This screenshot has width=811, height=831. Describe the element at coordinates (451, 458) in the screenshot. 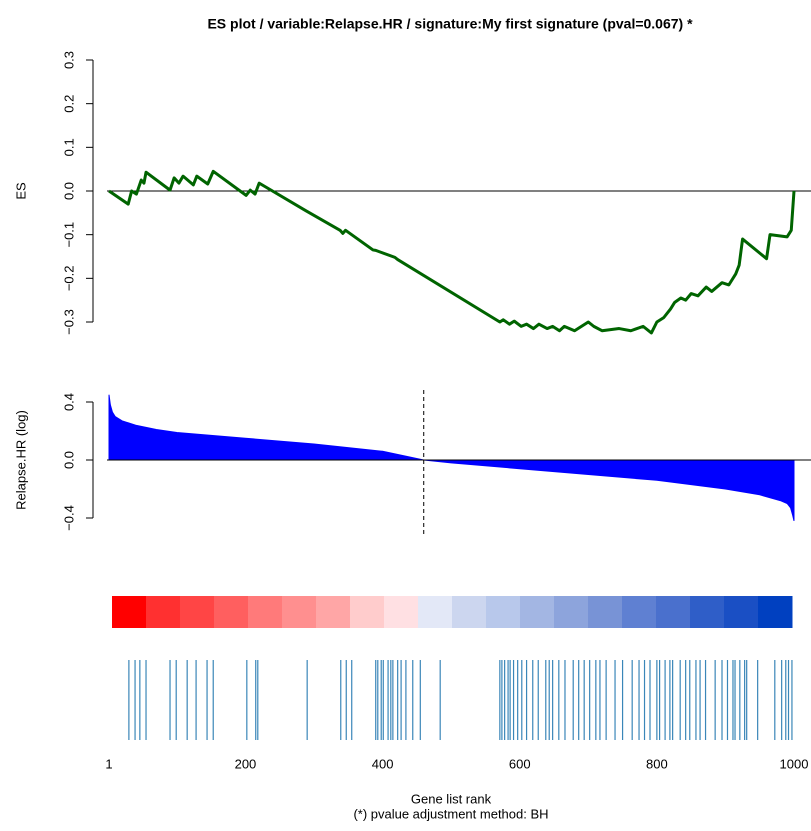

I see `area` at that location.